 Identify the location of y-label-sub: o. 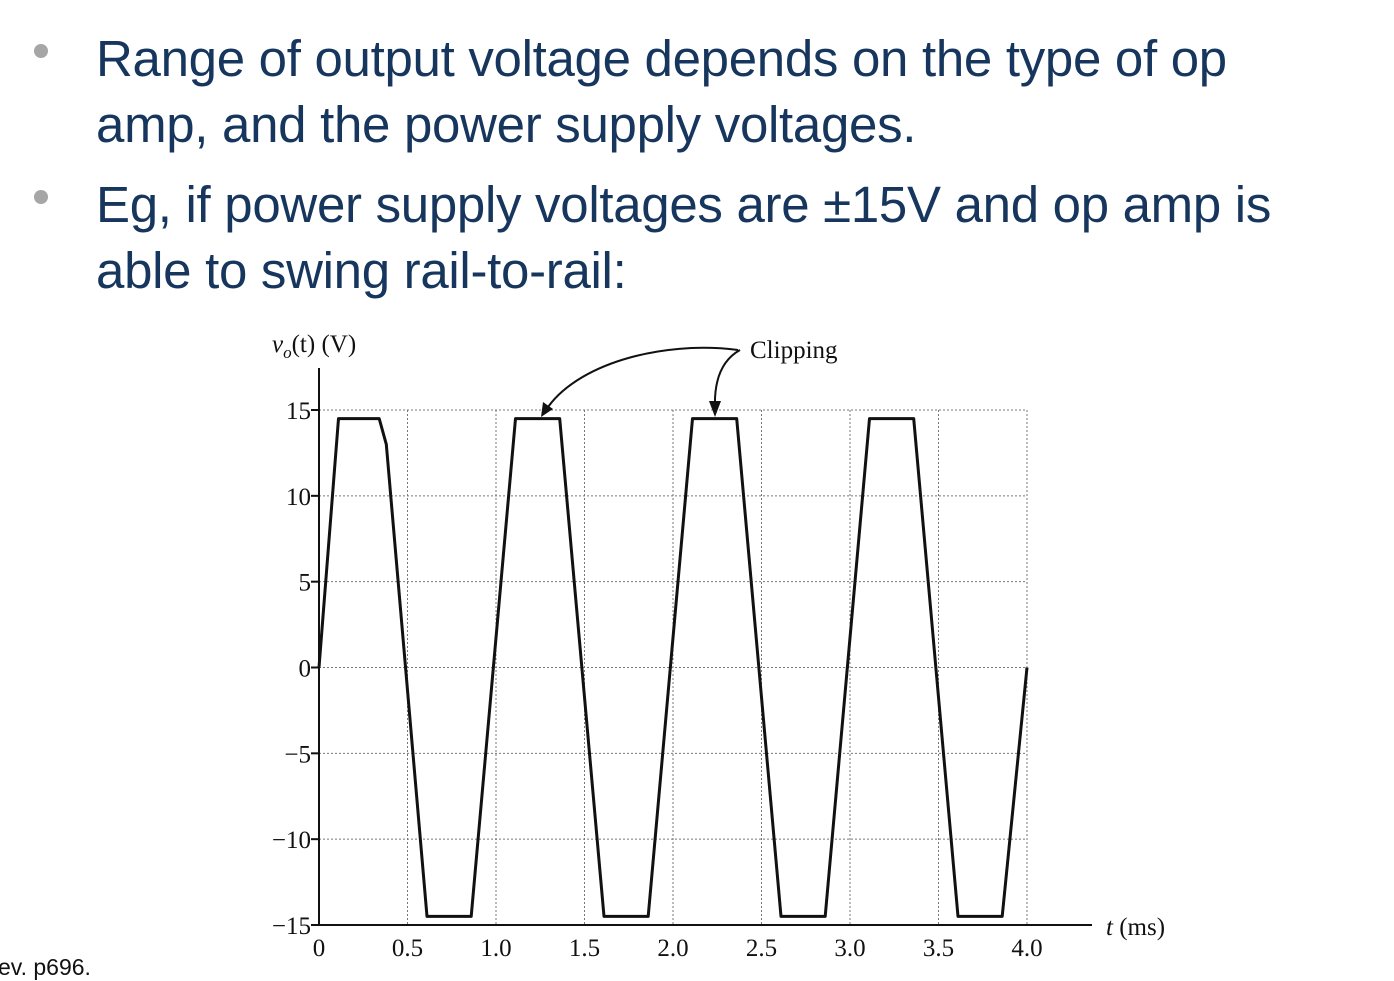
(287, 352).